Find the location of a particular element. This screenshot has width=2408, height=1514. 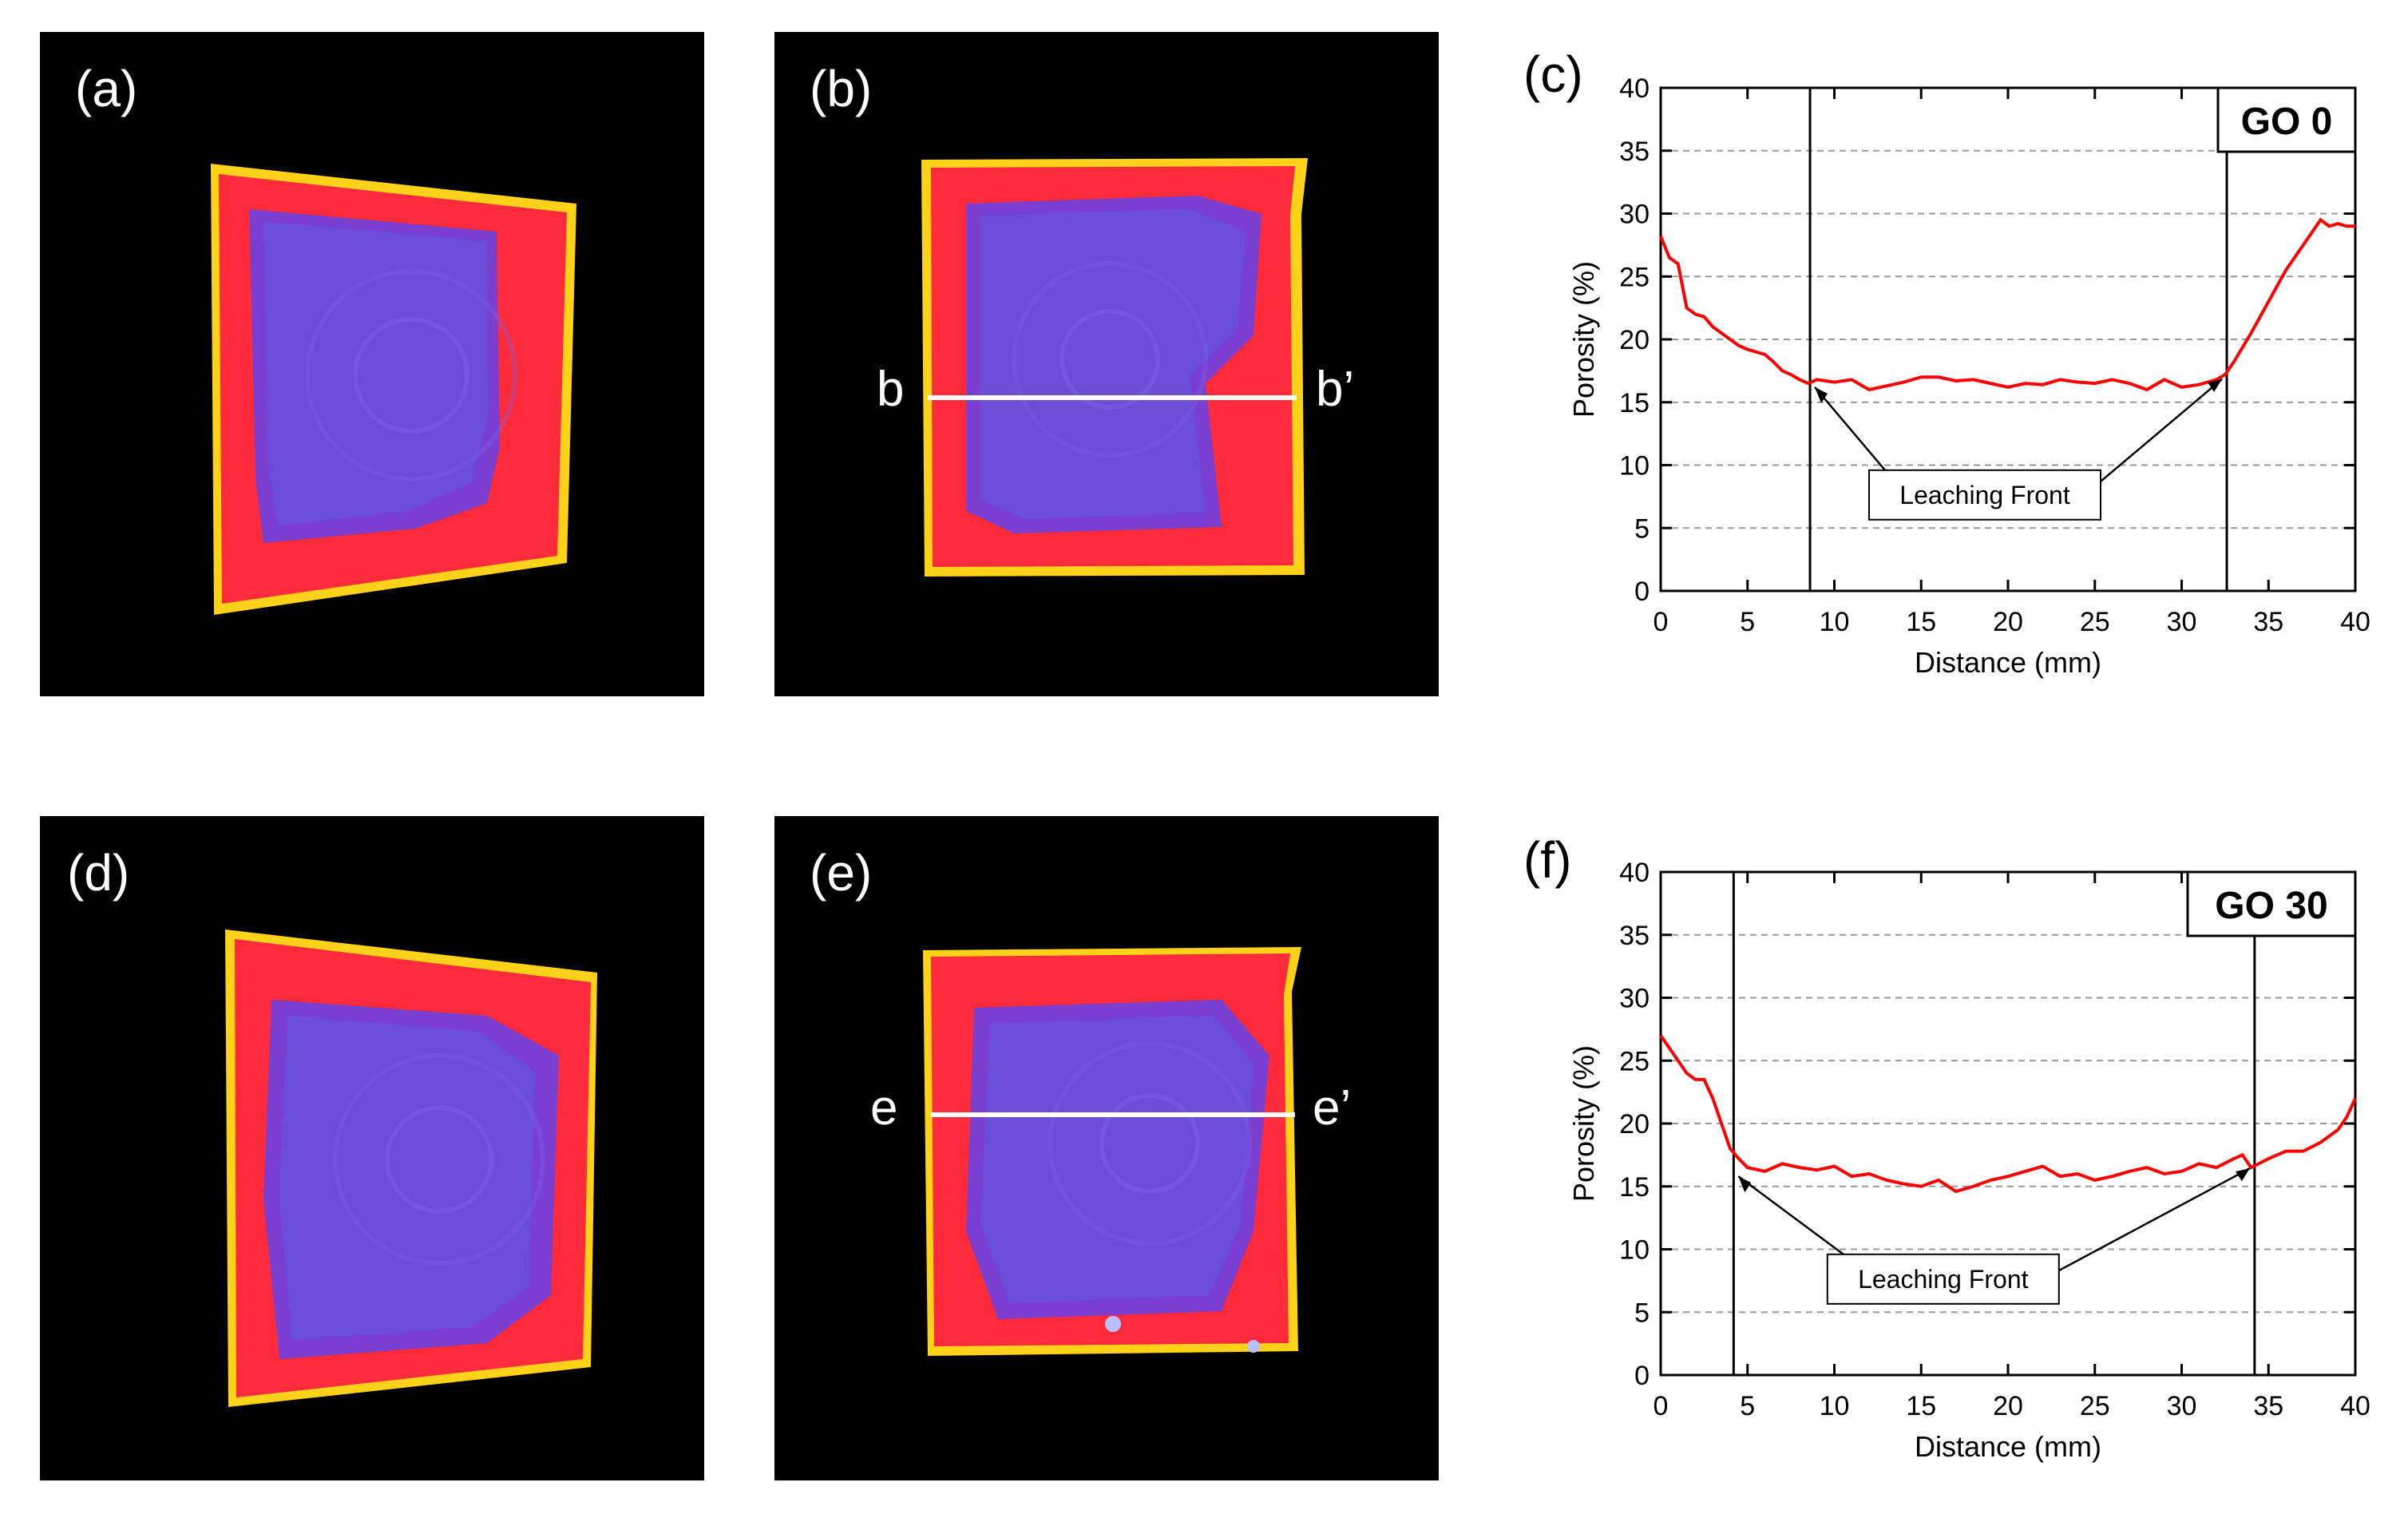

ct-image-e is located at coordinates (1112, 1151).